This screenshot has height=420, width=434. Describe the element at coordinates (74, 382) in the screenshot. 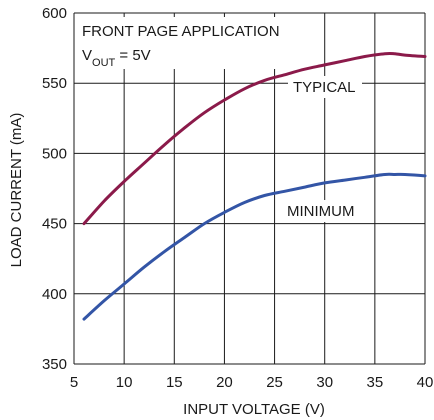

I see `x-tick-label: 5` at that location.